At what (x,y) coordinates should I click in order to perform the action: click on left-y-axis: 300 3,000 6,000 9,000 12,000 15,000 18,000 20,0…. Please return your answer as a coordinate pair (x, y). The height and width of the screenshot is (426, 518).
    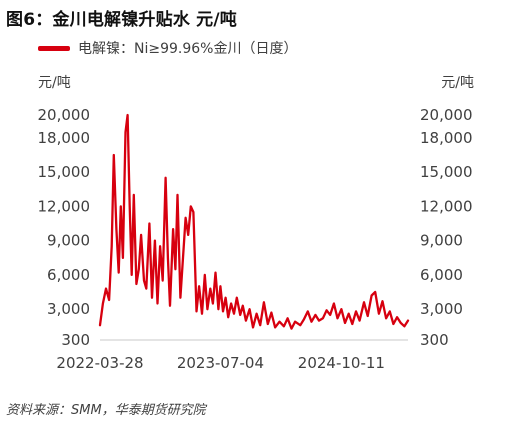
    Looking at the image, I should click on (64, 227).